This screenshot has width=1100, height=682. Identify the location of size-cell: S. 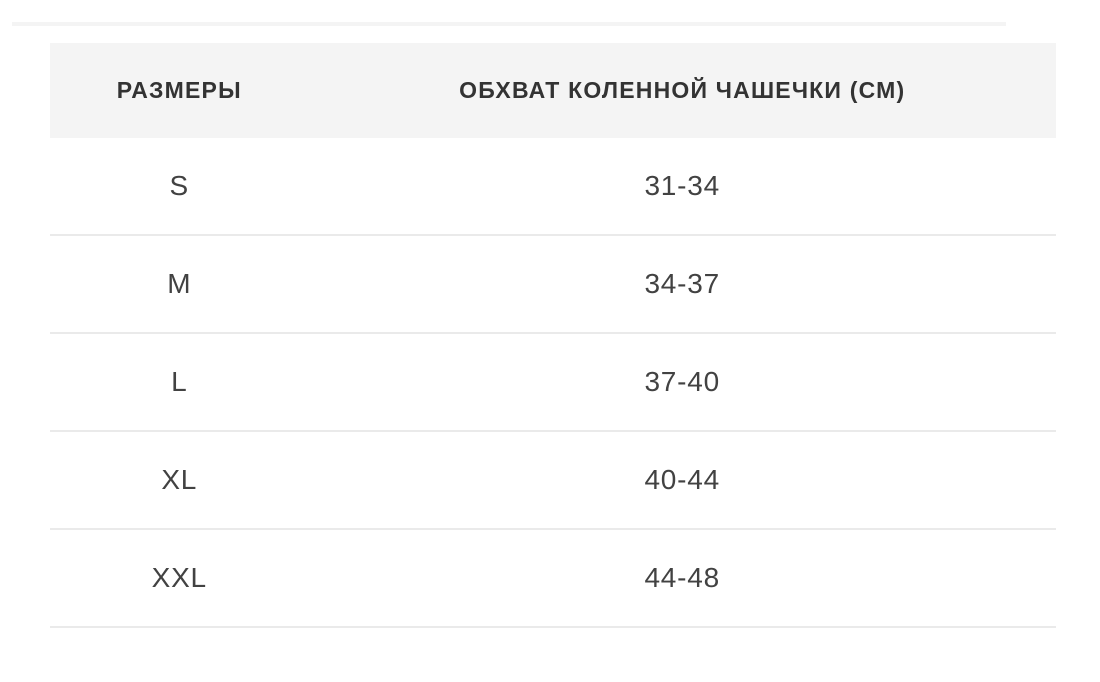
(179, 185).